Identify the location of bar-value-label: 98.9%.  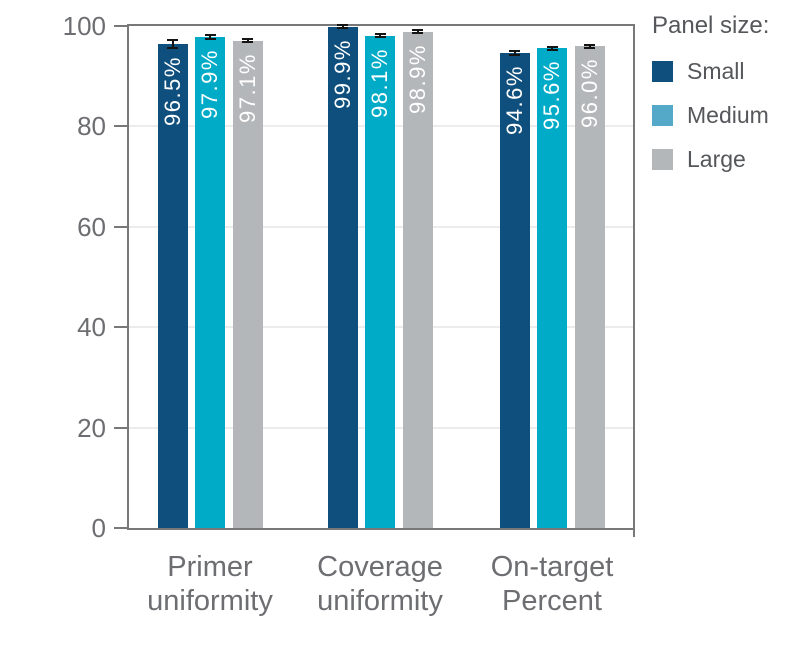
(417, 78).